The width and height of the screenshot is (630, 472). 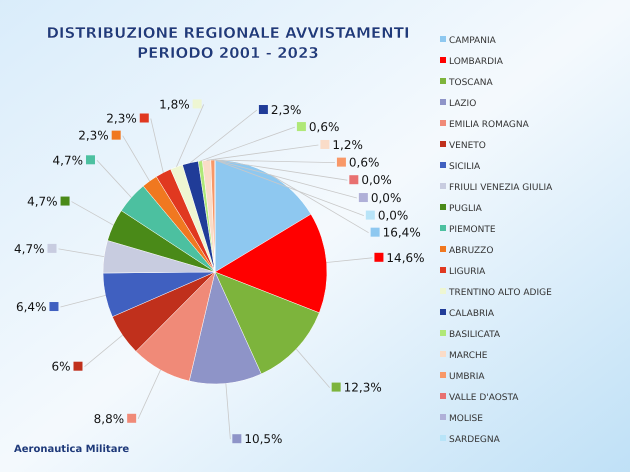 I want to click on legend-label: LOMBARDIA, so click(x=476, y=62).